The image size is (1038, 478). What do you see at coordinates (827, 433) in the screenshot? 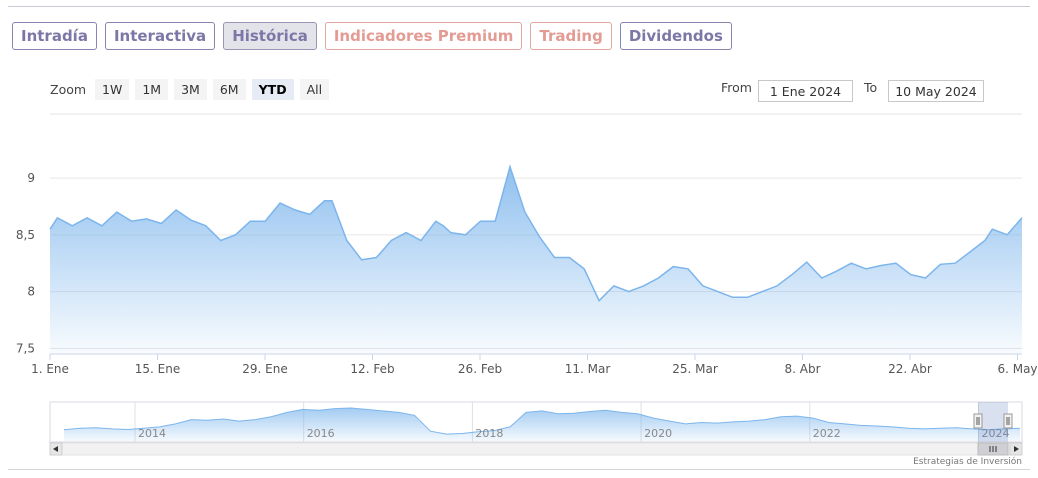
I see `navigator-tick-label: 2022` at bounding box center [827, 433].